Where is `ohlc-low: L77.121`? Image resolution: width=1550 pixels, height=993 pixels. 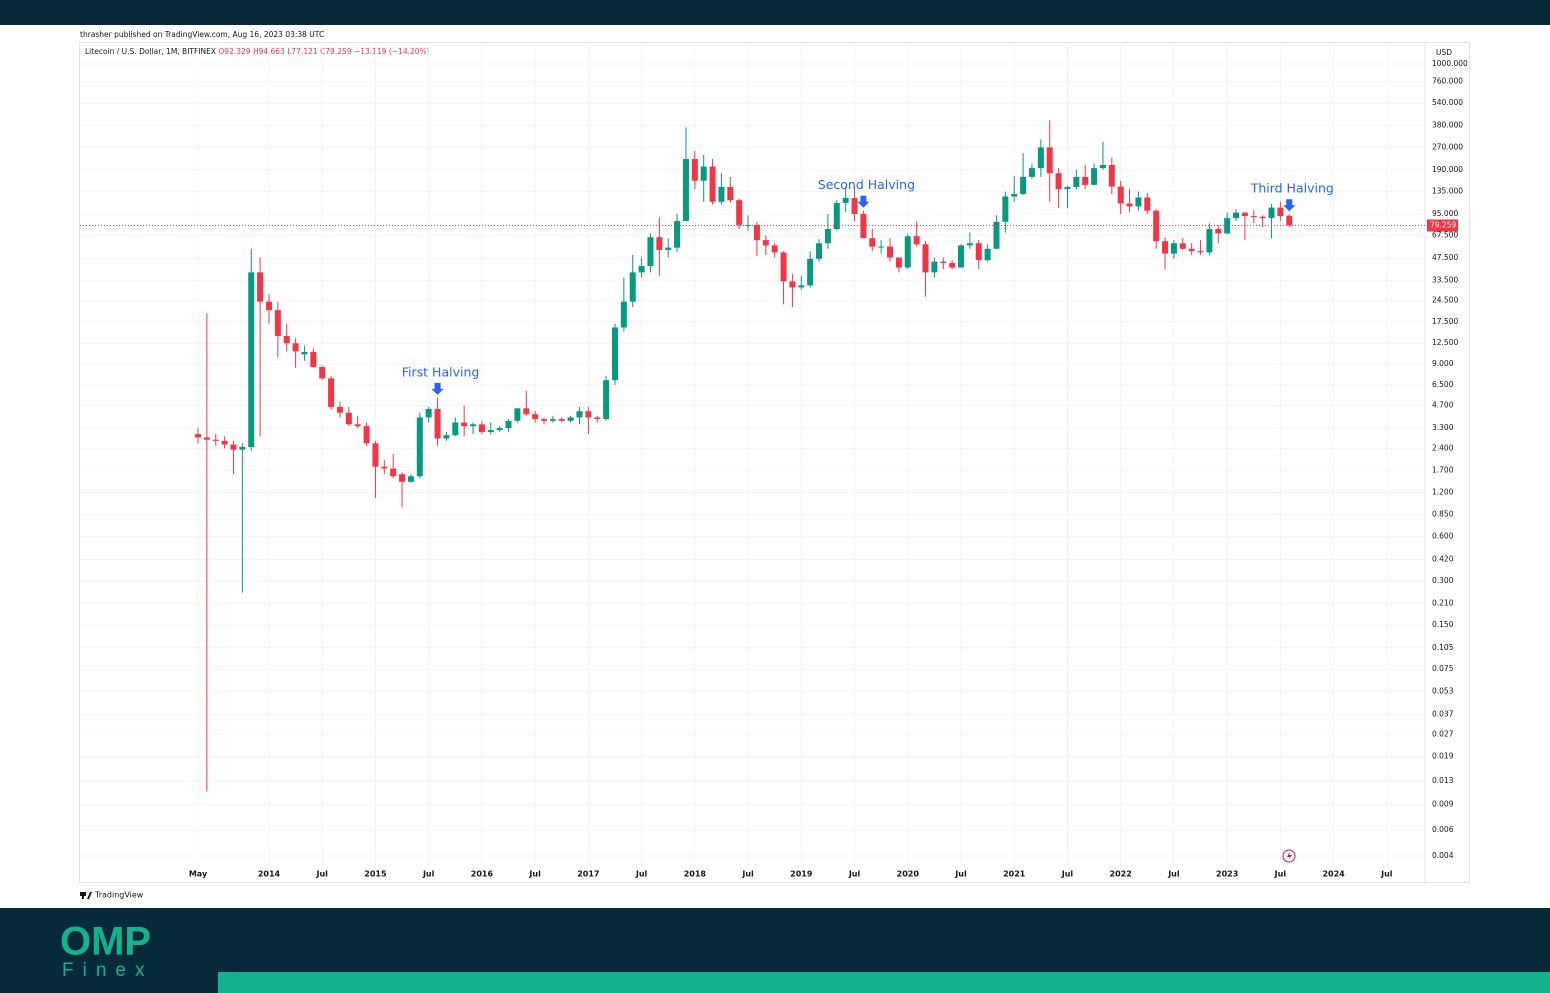
ohlc-low: L77.121 is located at coordinates (302, 51).